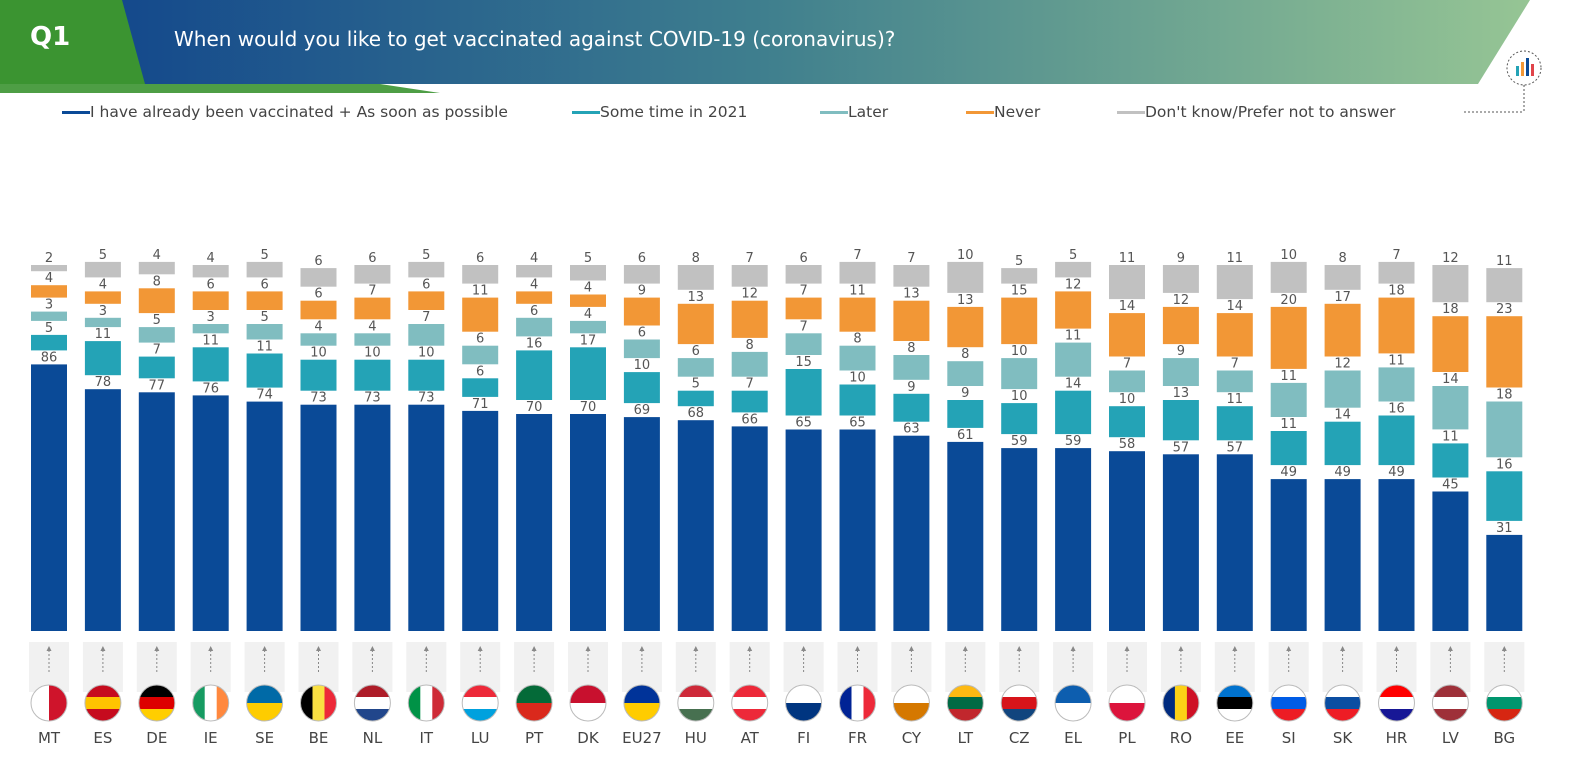 This screenshot has width=1577, height=776. Describe the element at coordinates (803, 362) in the screenshot. I see `data-label: 15` at that location.